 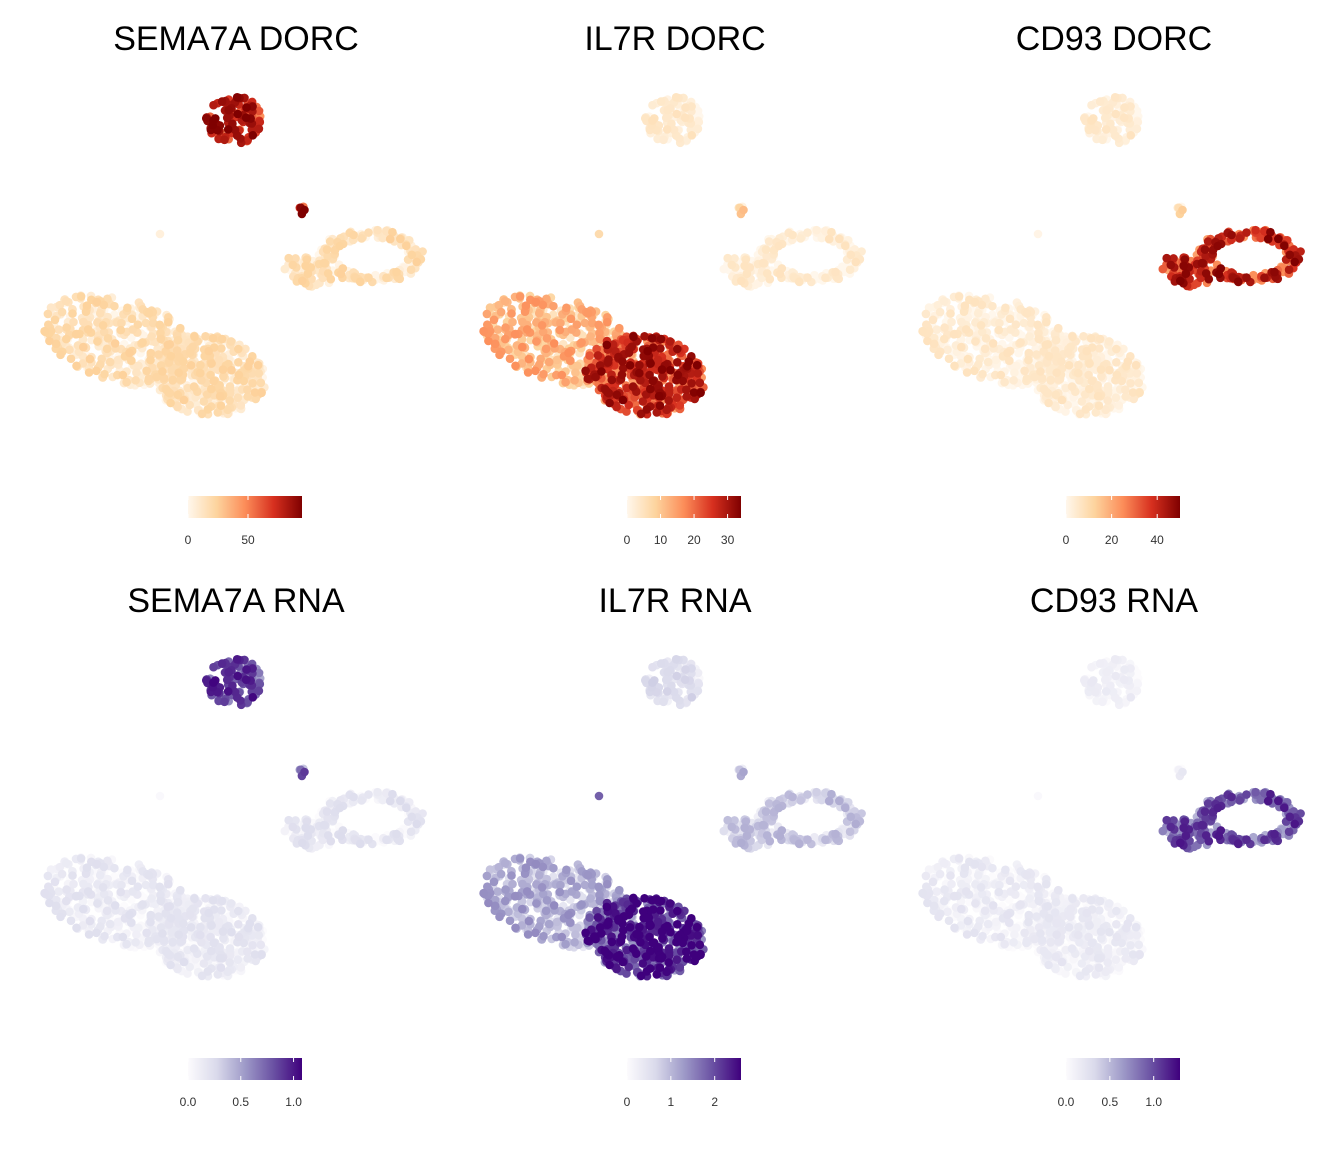 What do you see at coordinates (233, 818) in the screenshot?
I see `umap-scatter-plot` at bounding box center [233, 818].